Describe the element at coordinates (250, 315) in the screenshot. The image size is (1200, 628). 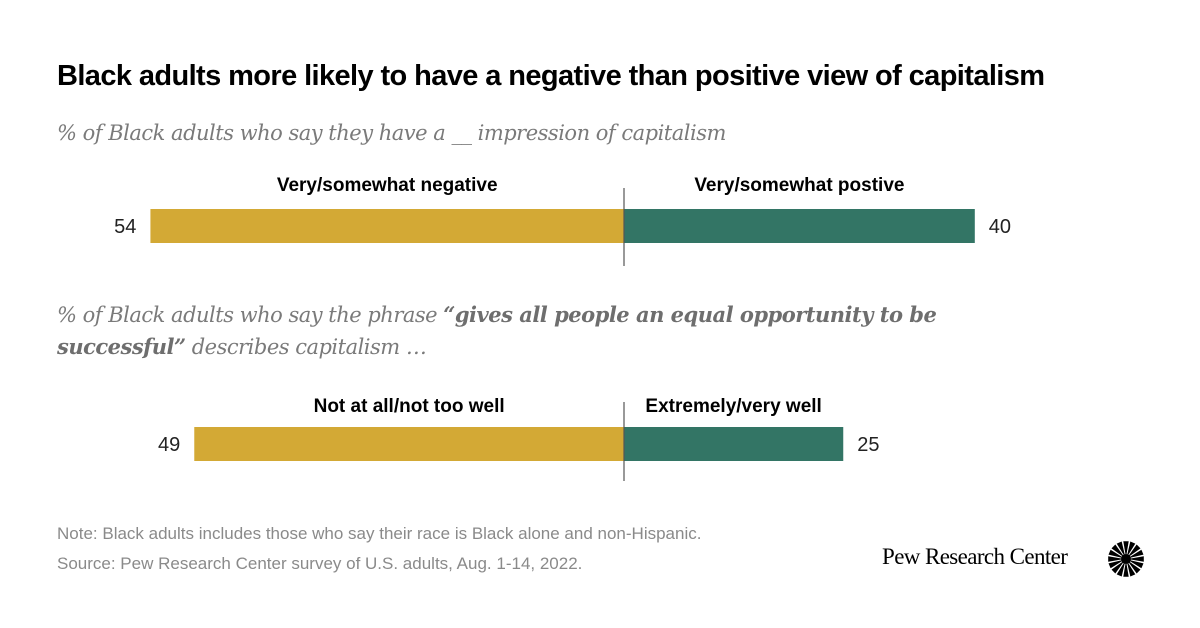
I see `subtitle-2-prefix: % of Black adults who say the phrase` at that location.